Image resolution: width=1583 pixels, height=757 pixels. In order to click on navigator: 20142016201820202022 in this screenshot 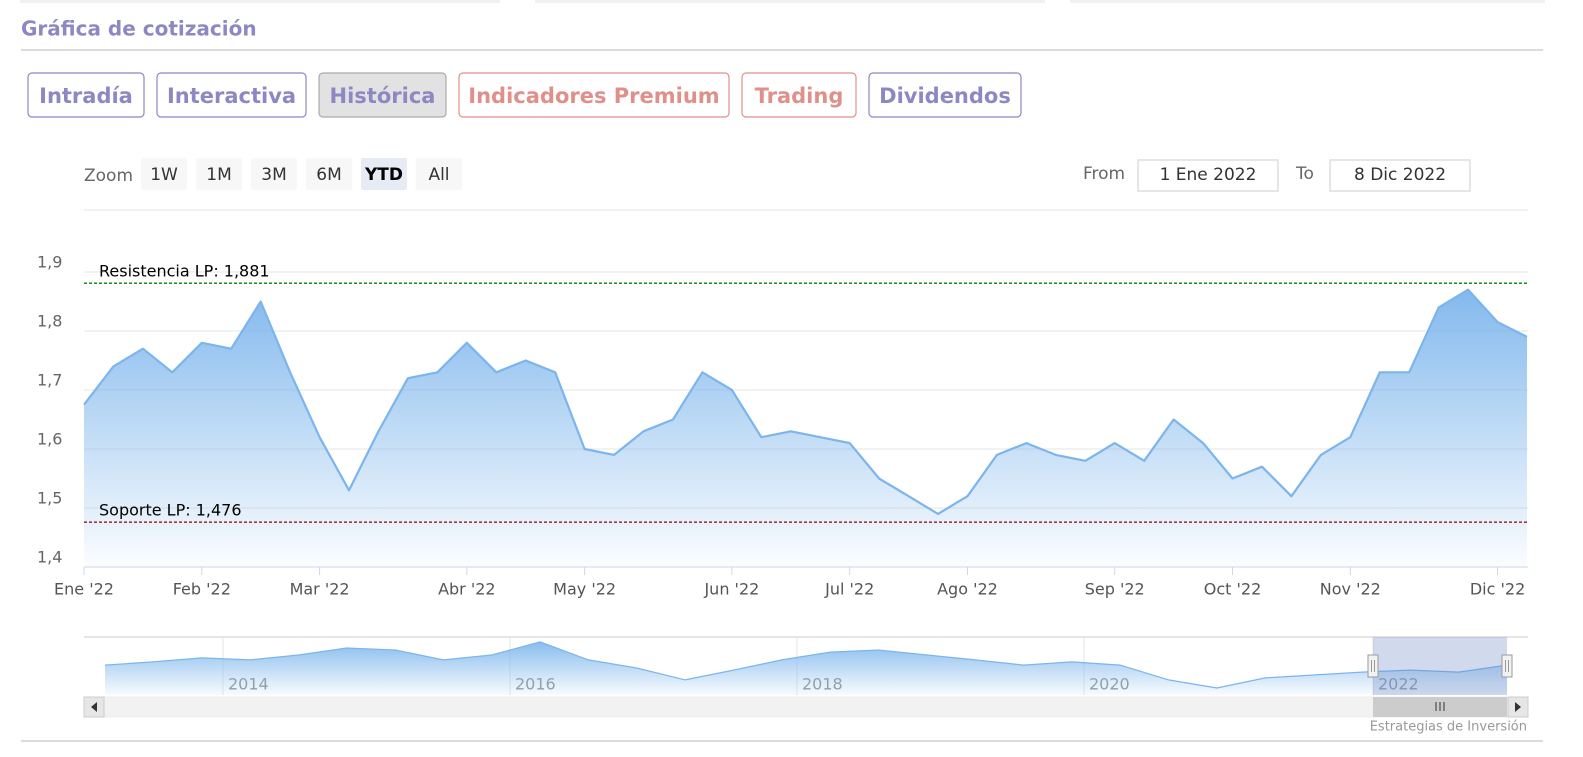, I will do `click(806, 677)`.